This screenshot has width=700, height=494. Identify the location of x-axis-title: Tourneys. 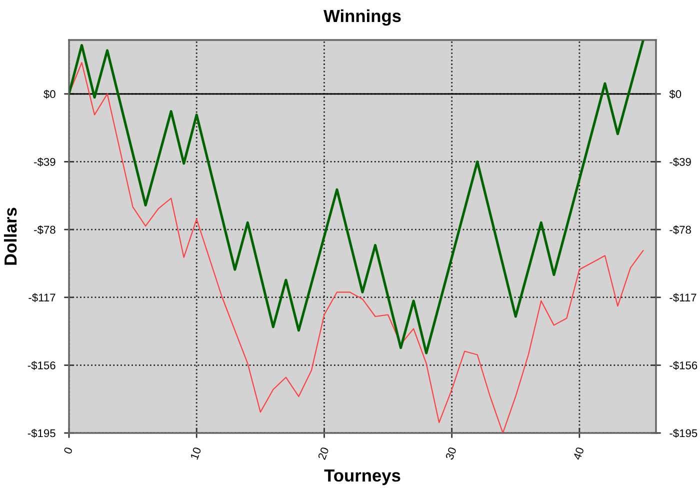
(362, 478).